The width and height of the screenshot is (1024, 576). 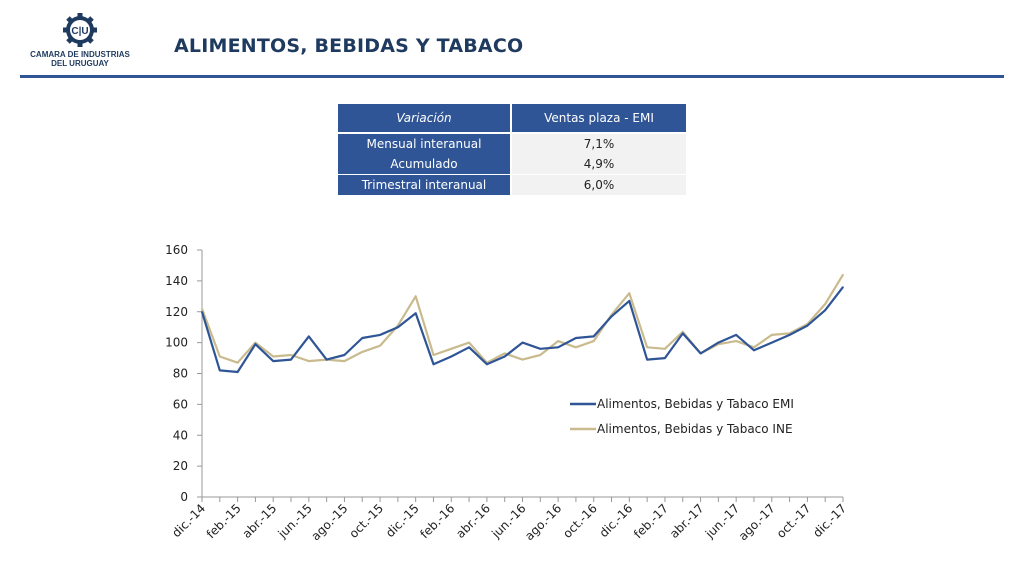 What do you see at coordinates (188, 520) in the screenshot?
I see `x-tick-label: dic.-14` at bounding box center [188, 520].